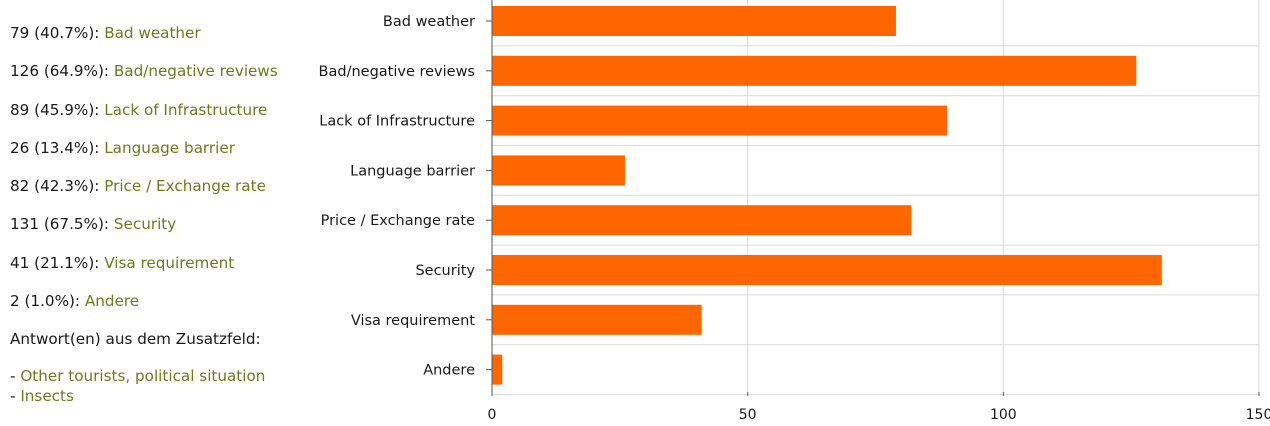  What do you see at coordinates (62, 71) in the screenshot?
I see `stat-count: 126 (64.9%):` at bounding box center [62, 71].